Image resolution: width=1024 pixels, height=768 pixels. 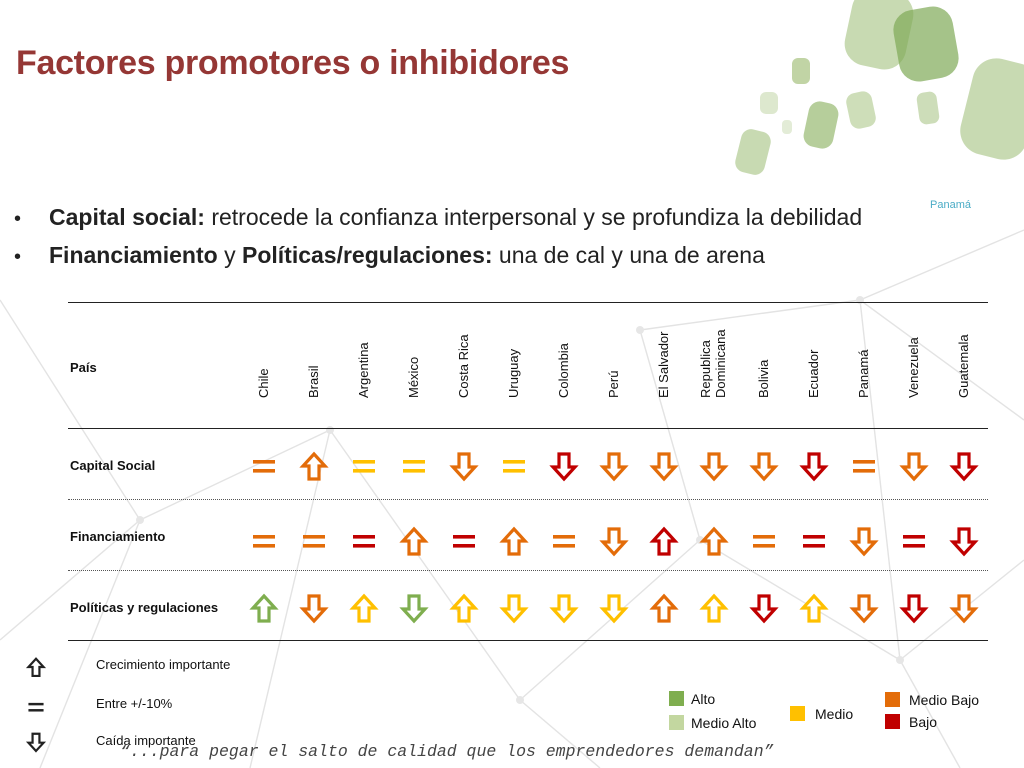 I want to click on table-bottom-rule, so click(x=528, y=640).